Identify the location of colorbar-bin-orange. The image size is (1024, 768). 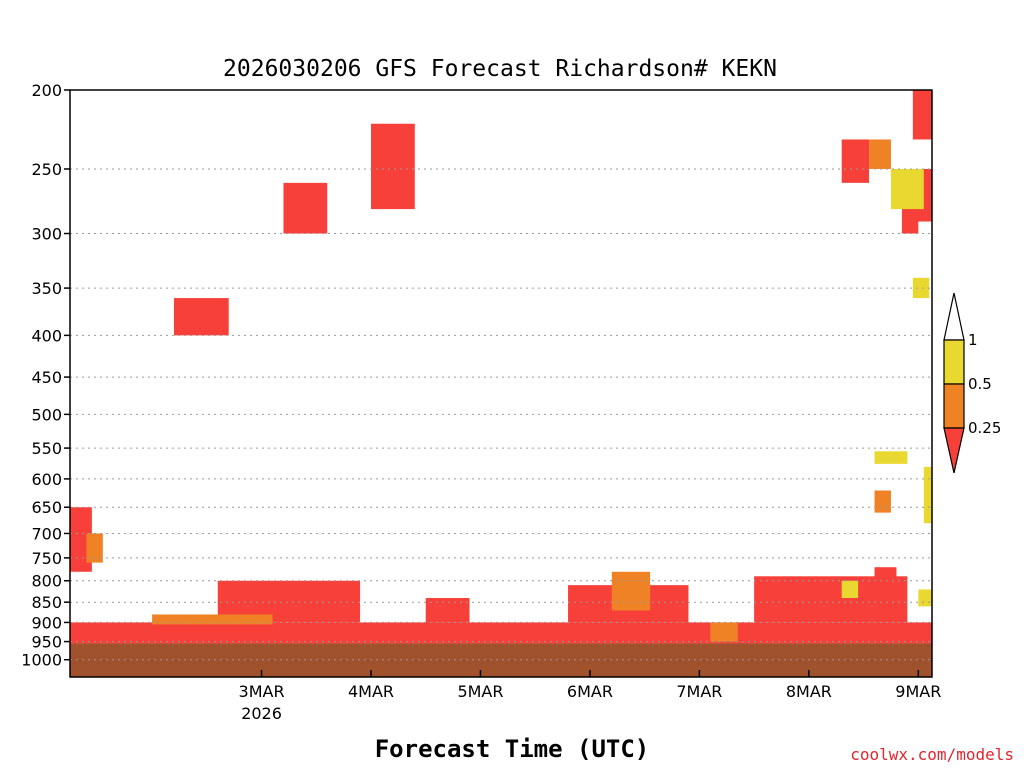
(954, 406).